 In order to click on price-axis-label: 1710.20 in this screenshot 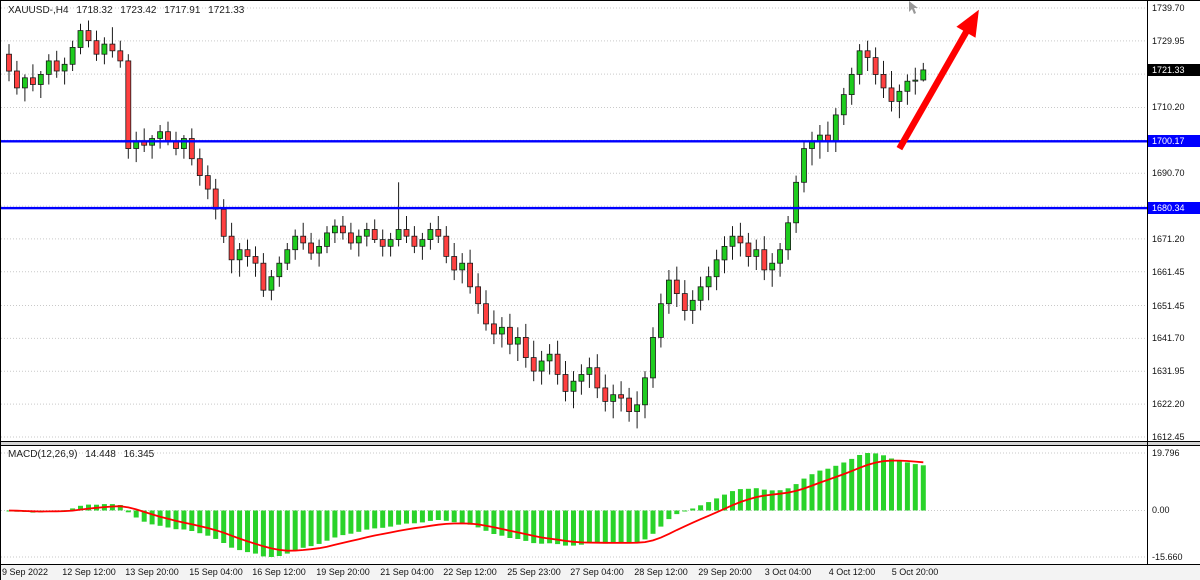, I will do `click(1168, 107)`.